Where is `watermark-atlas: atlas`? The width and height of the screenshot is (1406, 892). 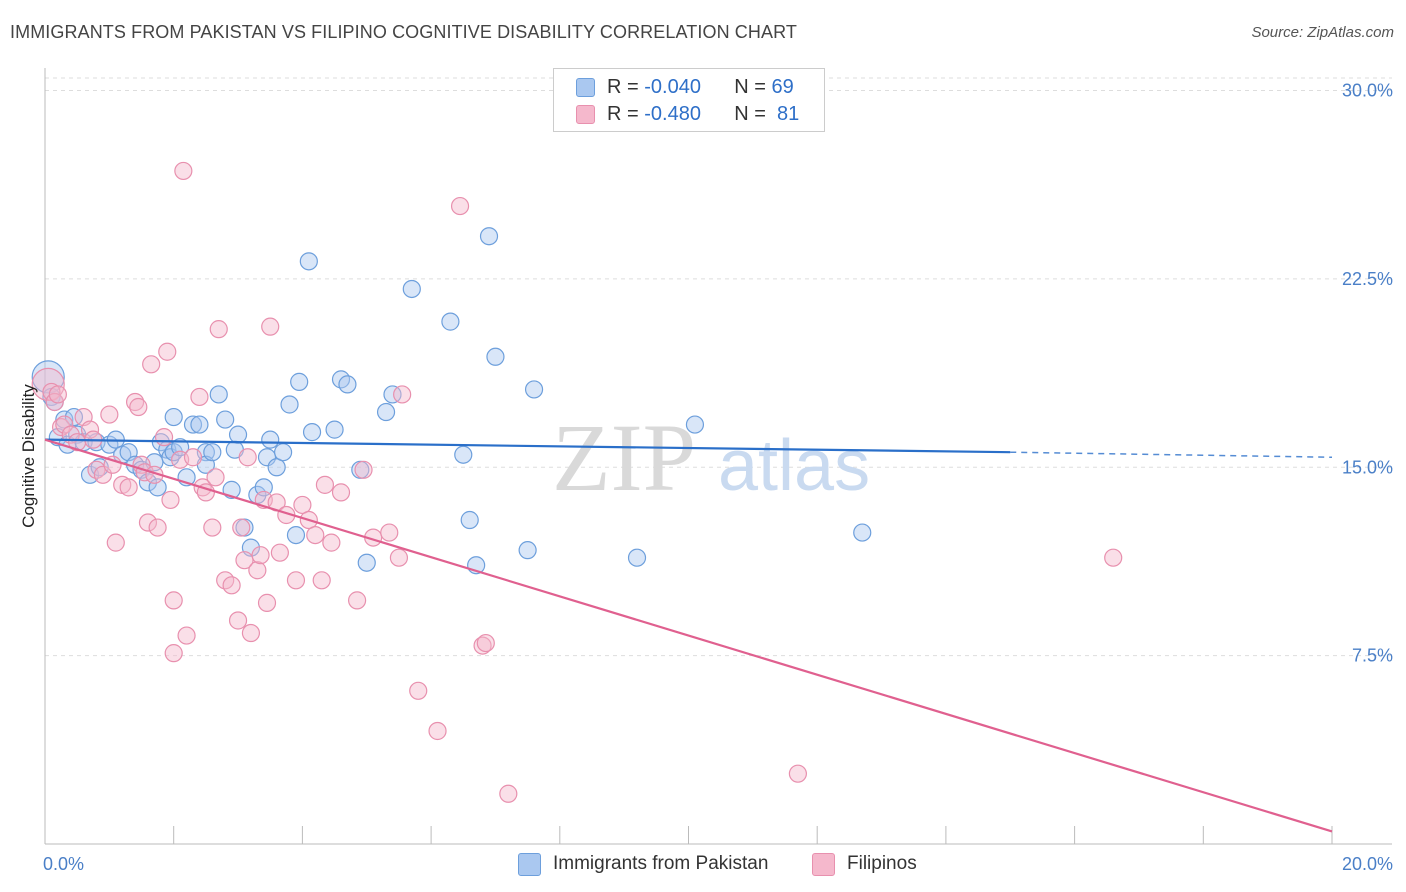
watermark-atlas: atlas is located at coordinates (794, 466).